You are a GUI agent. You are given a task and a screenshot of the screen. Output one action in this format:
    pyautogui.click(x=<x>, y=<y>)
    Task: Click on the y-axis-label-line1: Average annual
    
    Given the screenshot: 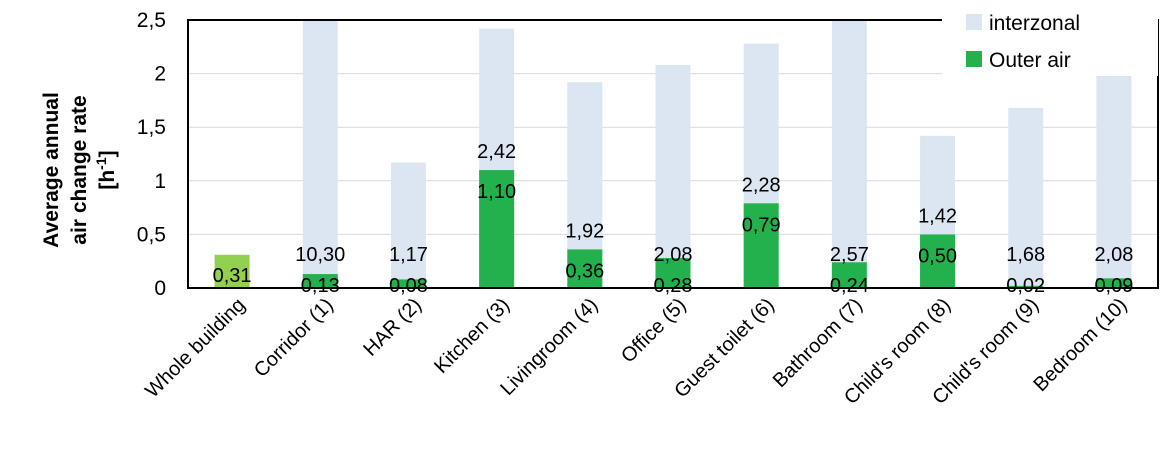 What is the action you would take?
    pyautogui.click(x=51, y=170)
    